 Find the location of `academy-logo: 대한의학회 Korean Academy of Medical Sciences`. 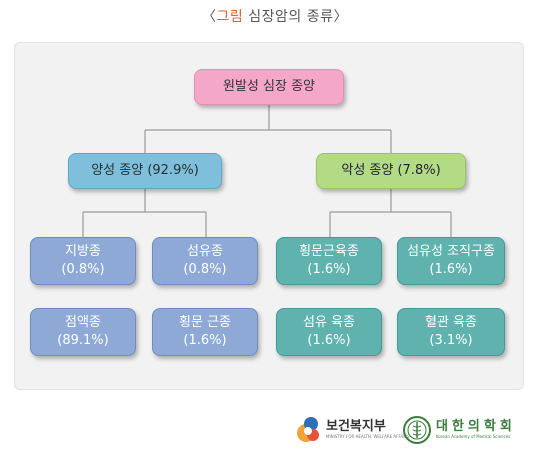

academy-logo: 대한의학회 Korean Academy of Medical Sciences is located at coordinates (459, 430).